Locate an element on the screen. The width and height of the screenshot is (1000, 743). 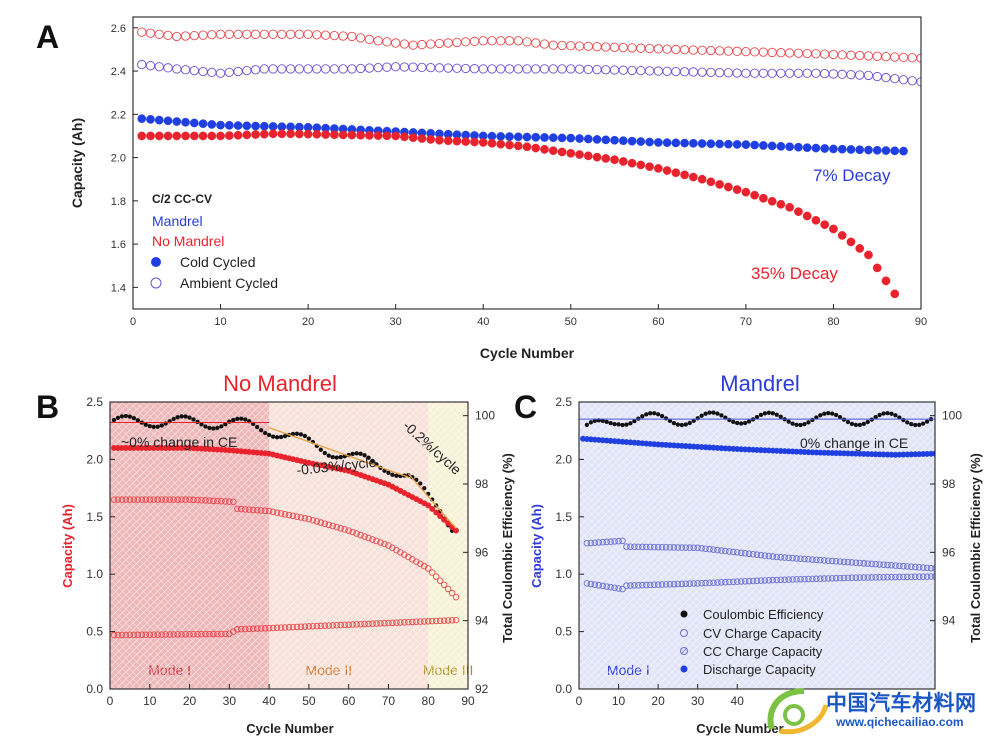
y-tick-label: 2.0 is located at coordinates (118, 159).